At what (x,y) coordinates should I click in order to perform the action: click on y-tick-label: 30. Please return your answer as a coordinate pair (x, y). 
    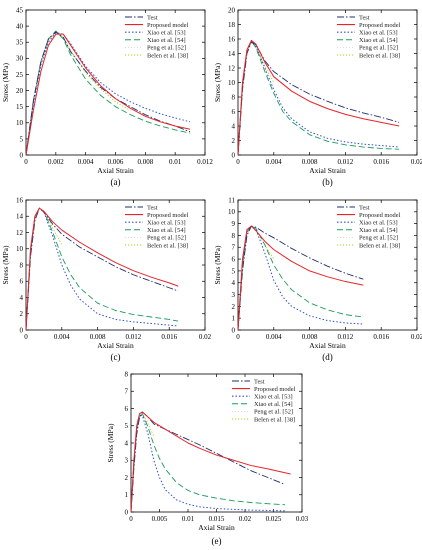
    Looking at the image, I should click on (20, 59).